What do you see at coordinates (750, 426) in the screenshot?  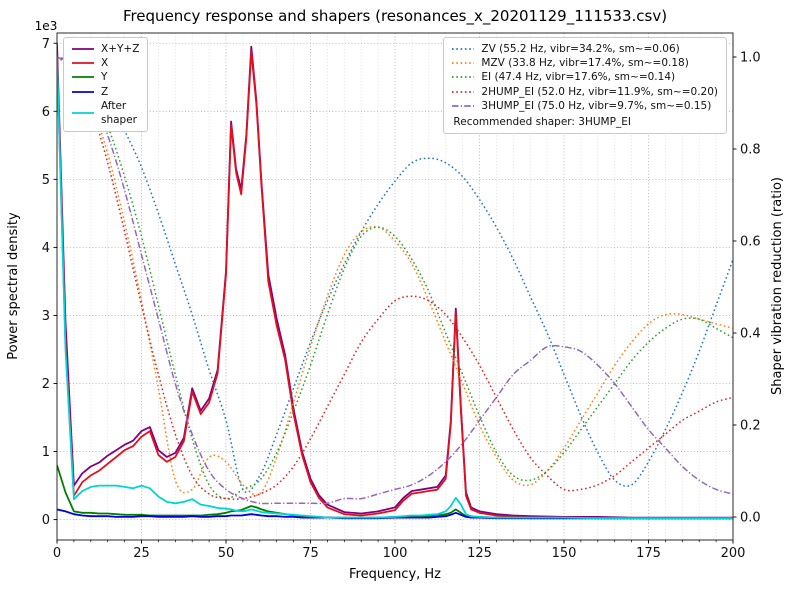 I see `y-right-tick-label: 0.2` at bounding box center [750, 426].